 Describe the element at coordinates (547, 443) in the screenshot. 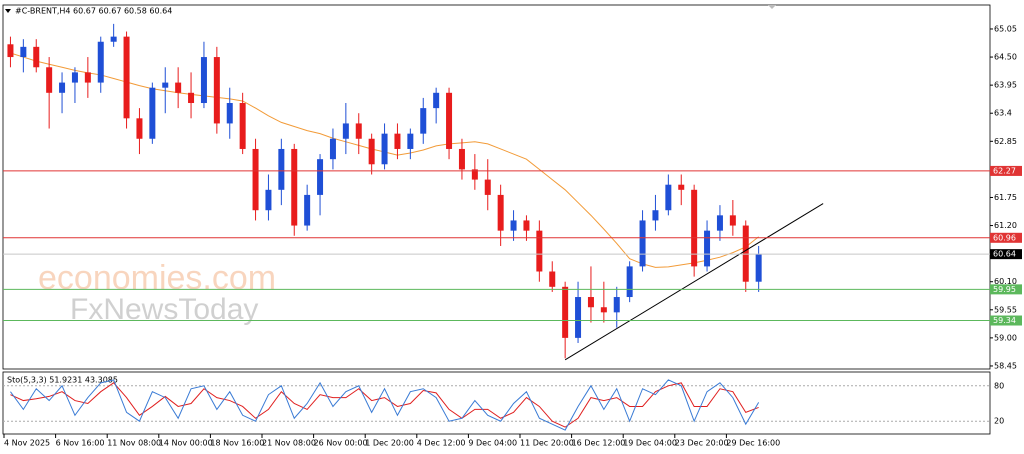

I see `x-tick-label: 11 Dec 20:00` at that location.